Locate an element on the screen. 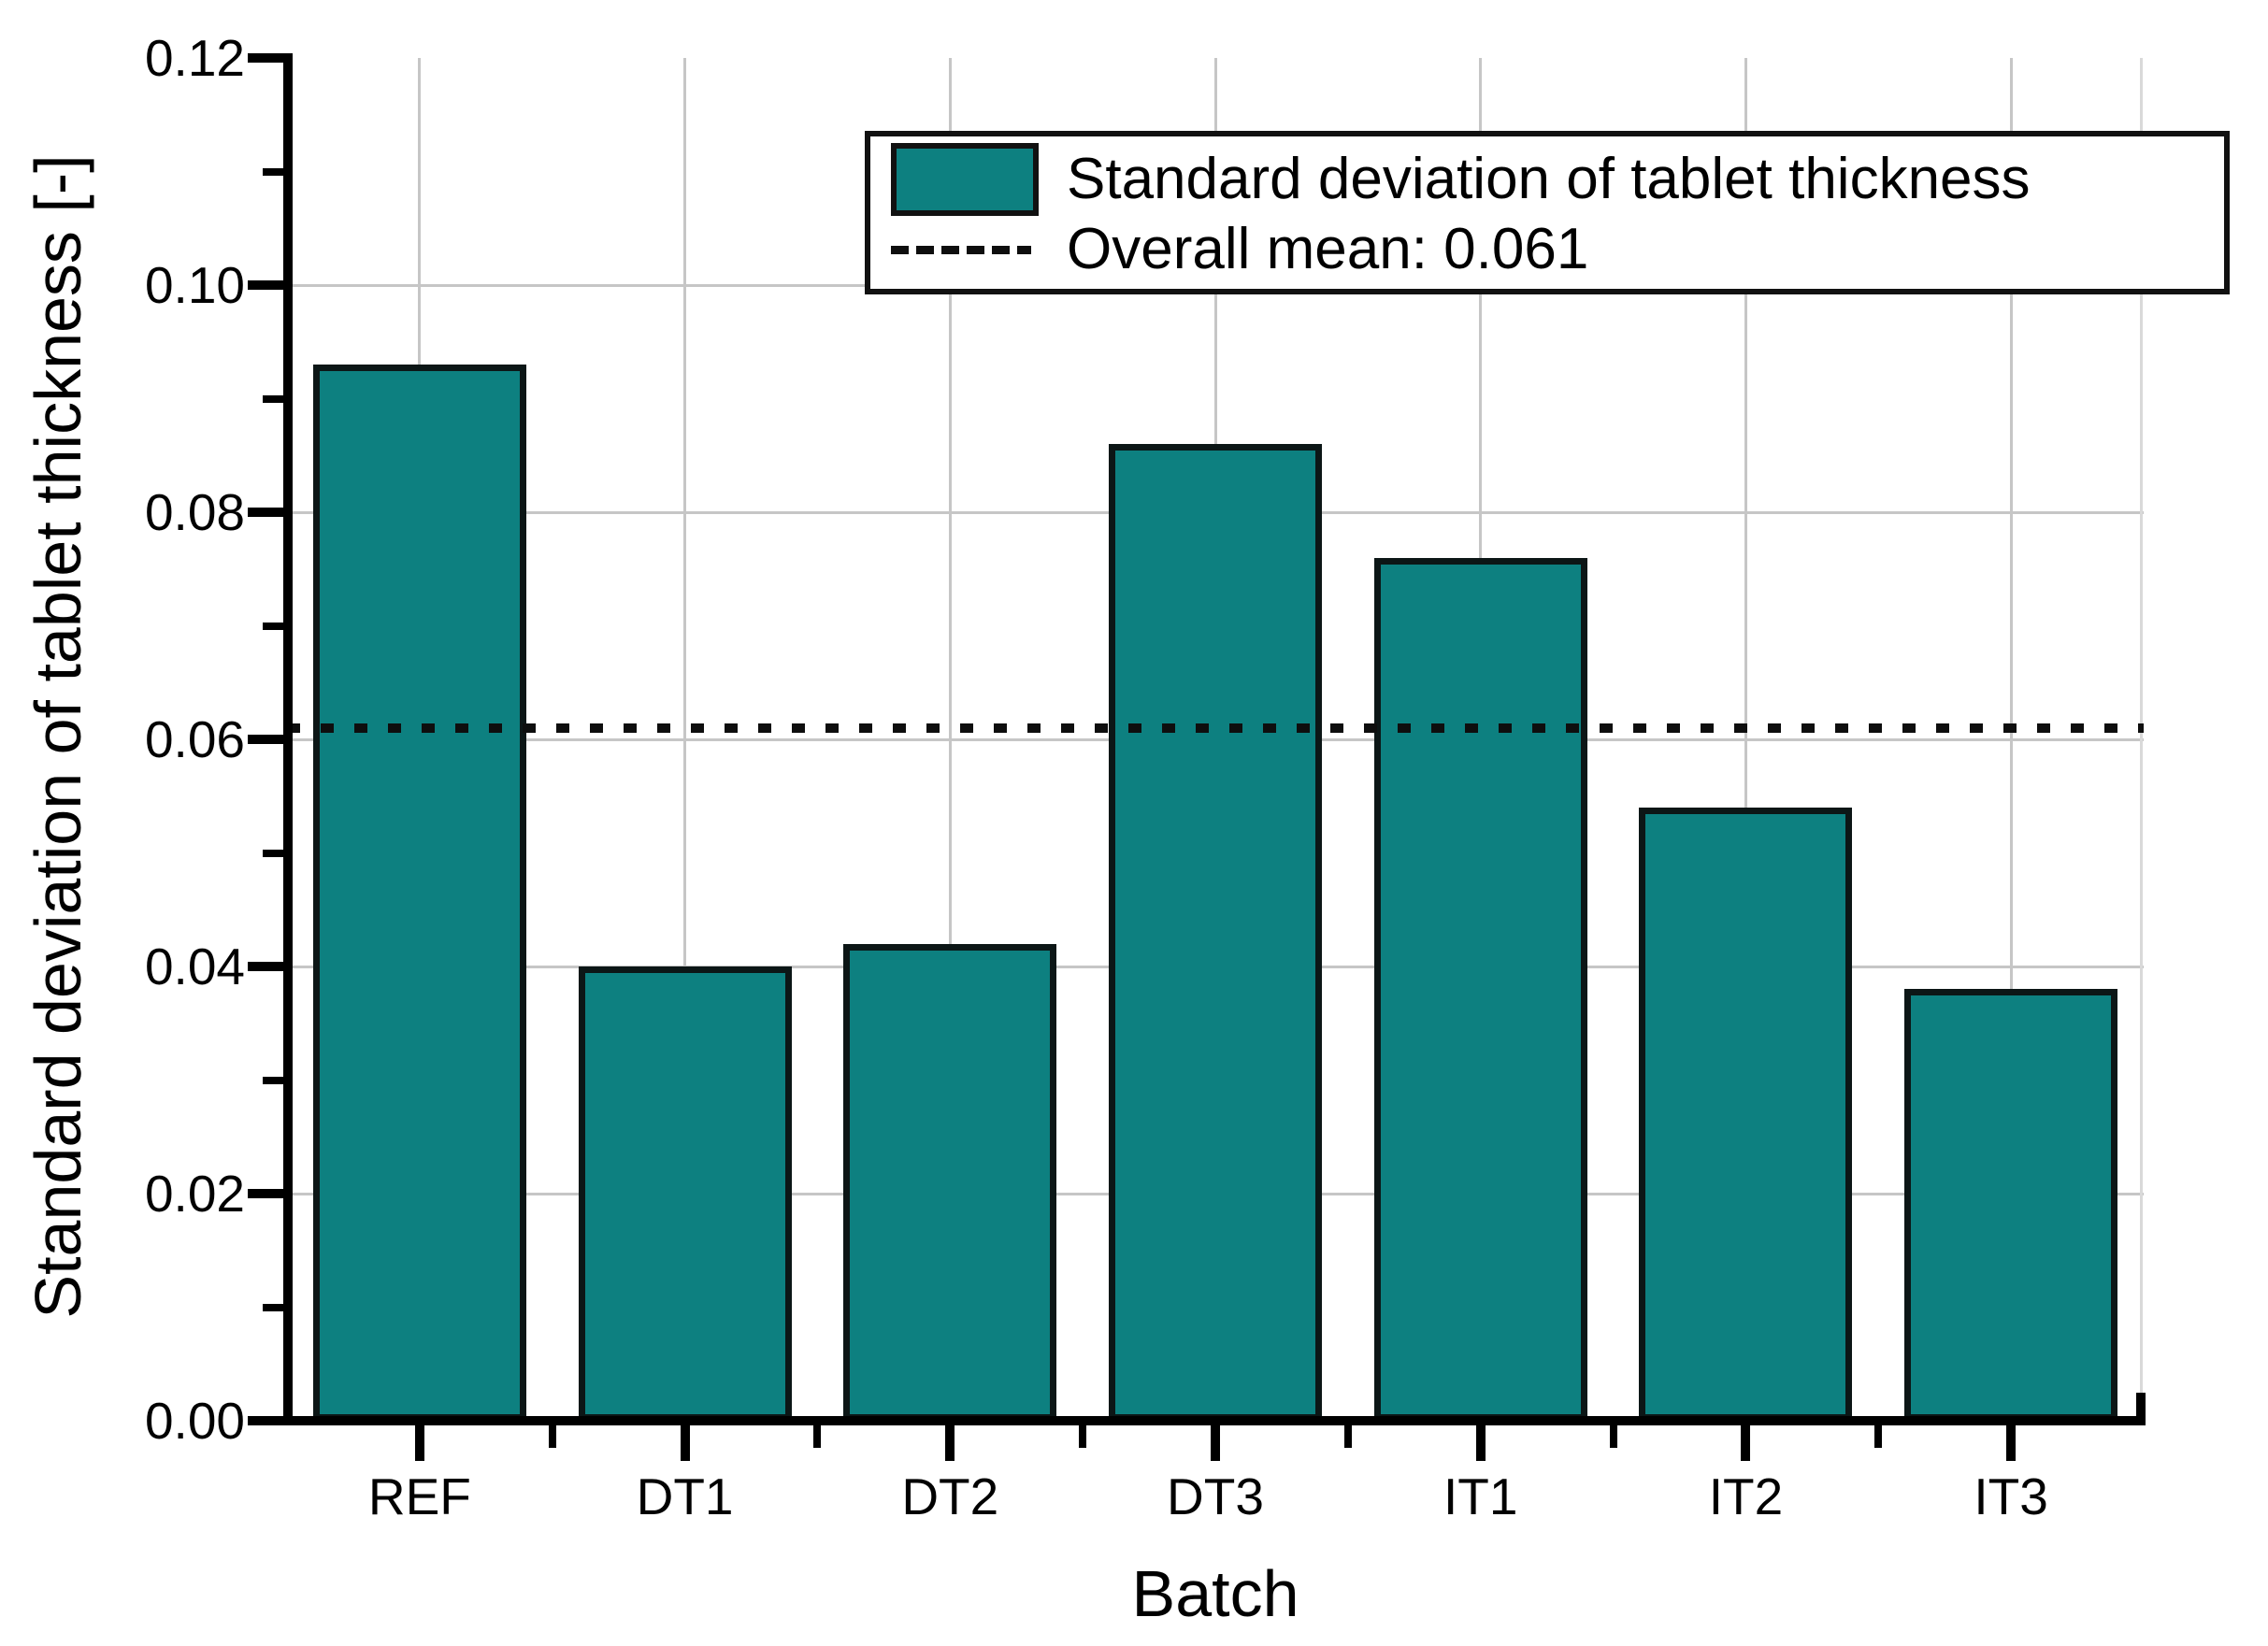 This screenshot has width=2268, height=1646. bar-IT2 is located at coordinates (1746, 1114).